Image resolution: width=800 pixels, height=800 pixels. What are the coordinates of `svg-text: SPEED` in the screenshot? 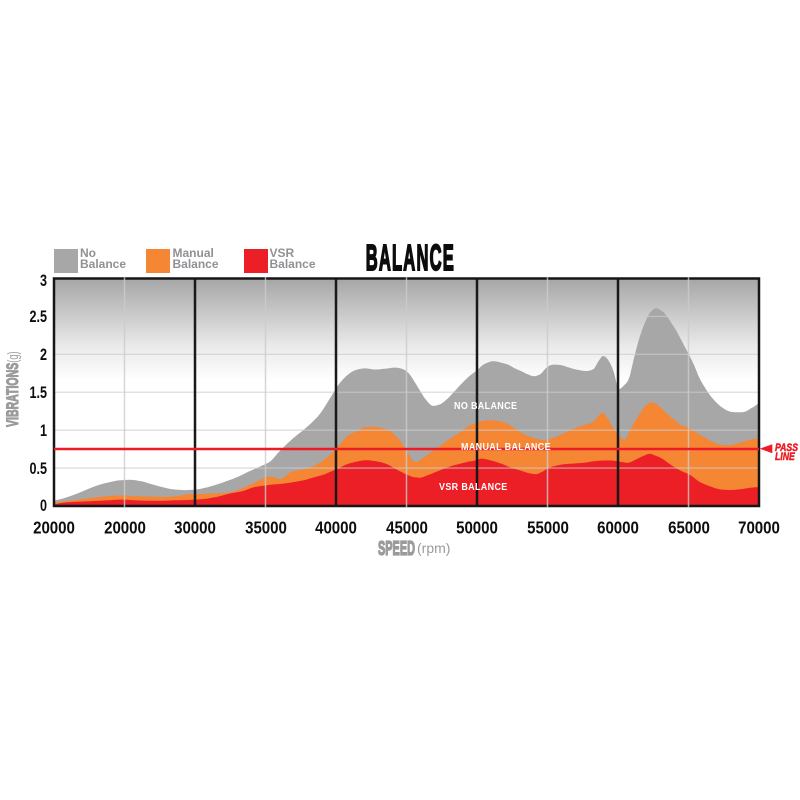 It's located at (396, 549).